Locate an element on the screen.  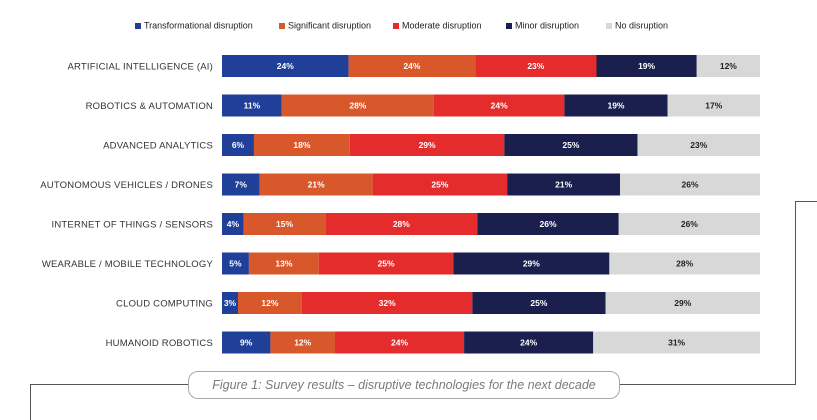
frame-line-left-vertical is located at coordinates (30, 402).